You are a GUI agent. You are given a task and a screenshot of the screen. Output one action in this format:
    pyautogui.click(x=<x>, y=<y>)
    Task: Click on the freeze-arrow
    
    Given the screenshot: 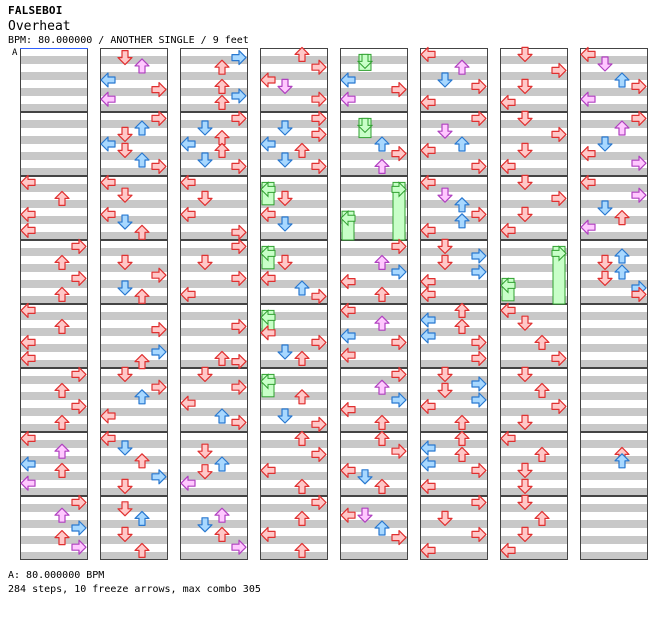 What is the action you would take?
    pyautogui.click(x=348, y=225)
    